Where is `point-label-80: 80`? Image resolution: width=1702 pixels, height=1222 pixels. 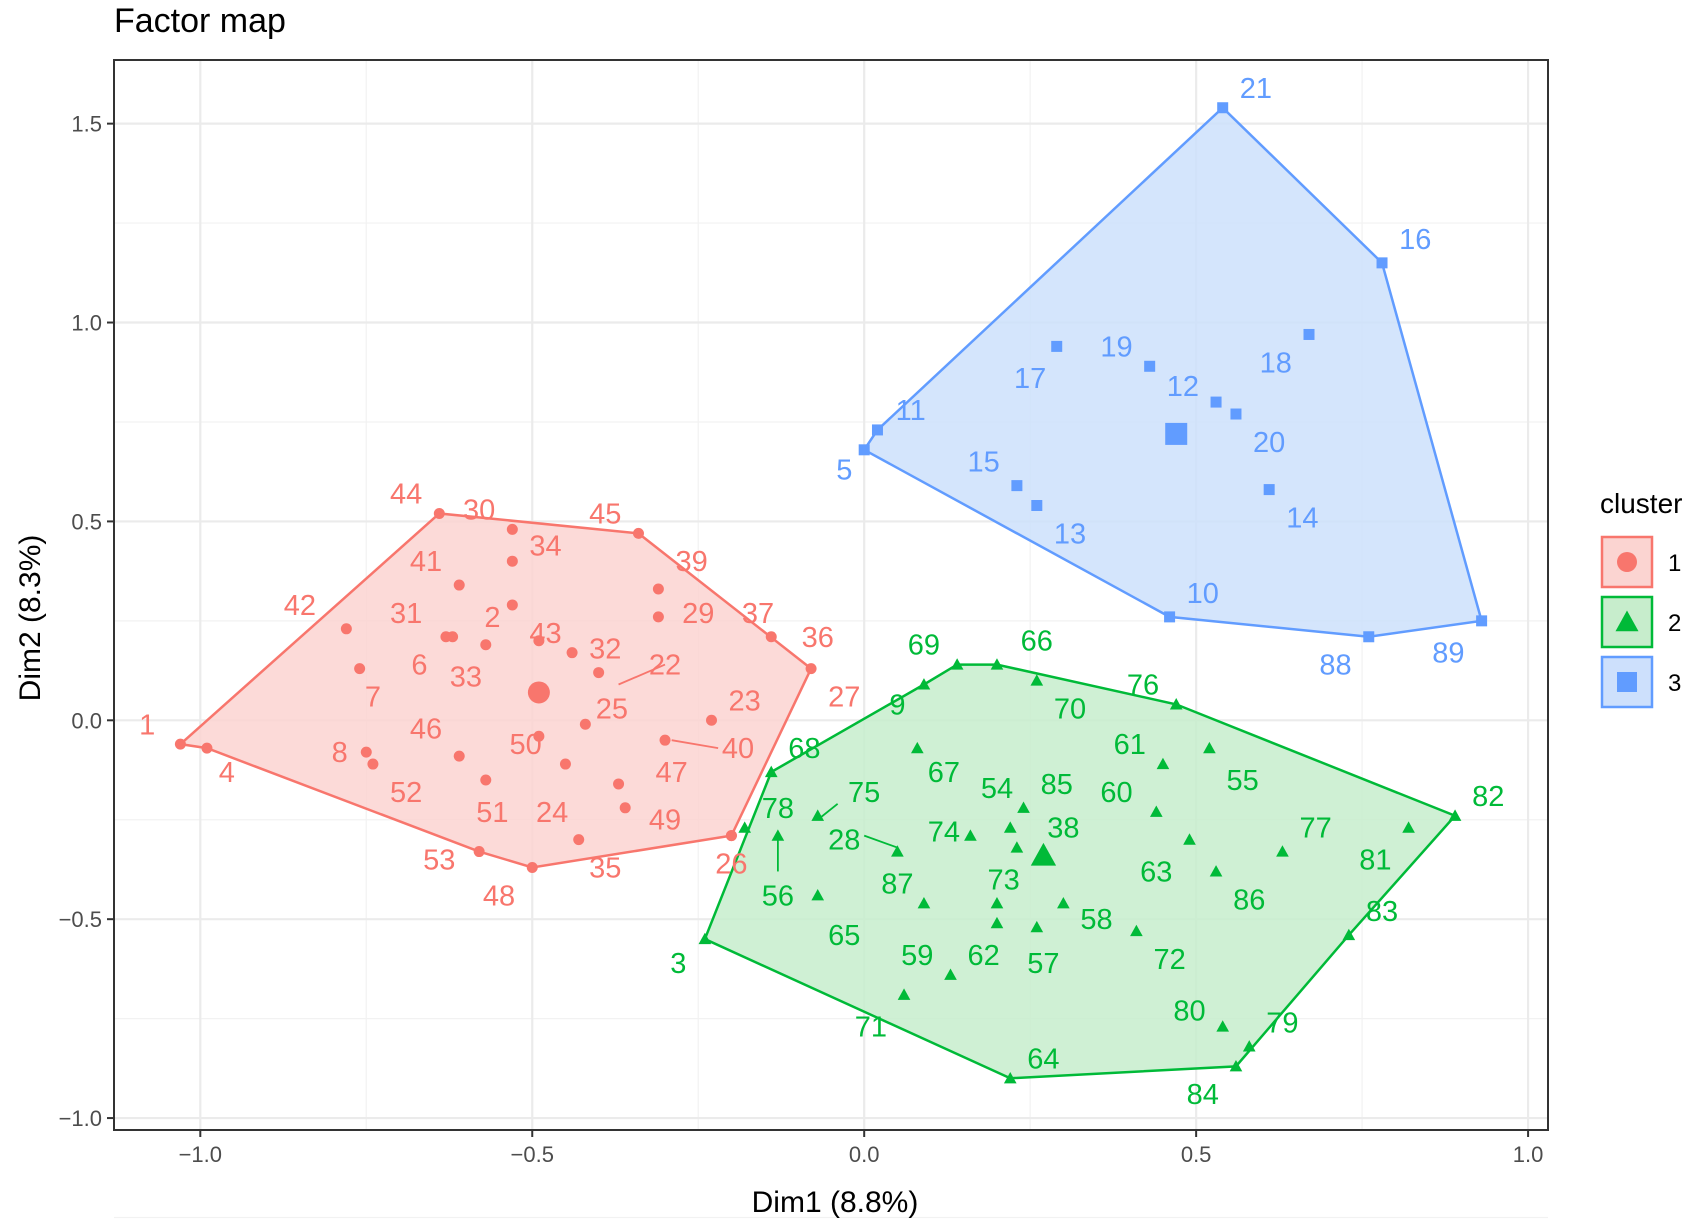 point-label-80: 80 is located at coordinates (1189, 1012).